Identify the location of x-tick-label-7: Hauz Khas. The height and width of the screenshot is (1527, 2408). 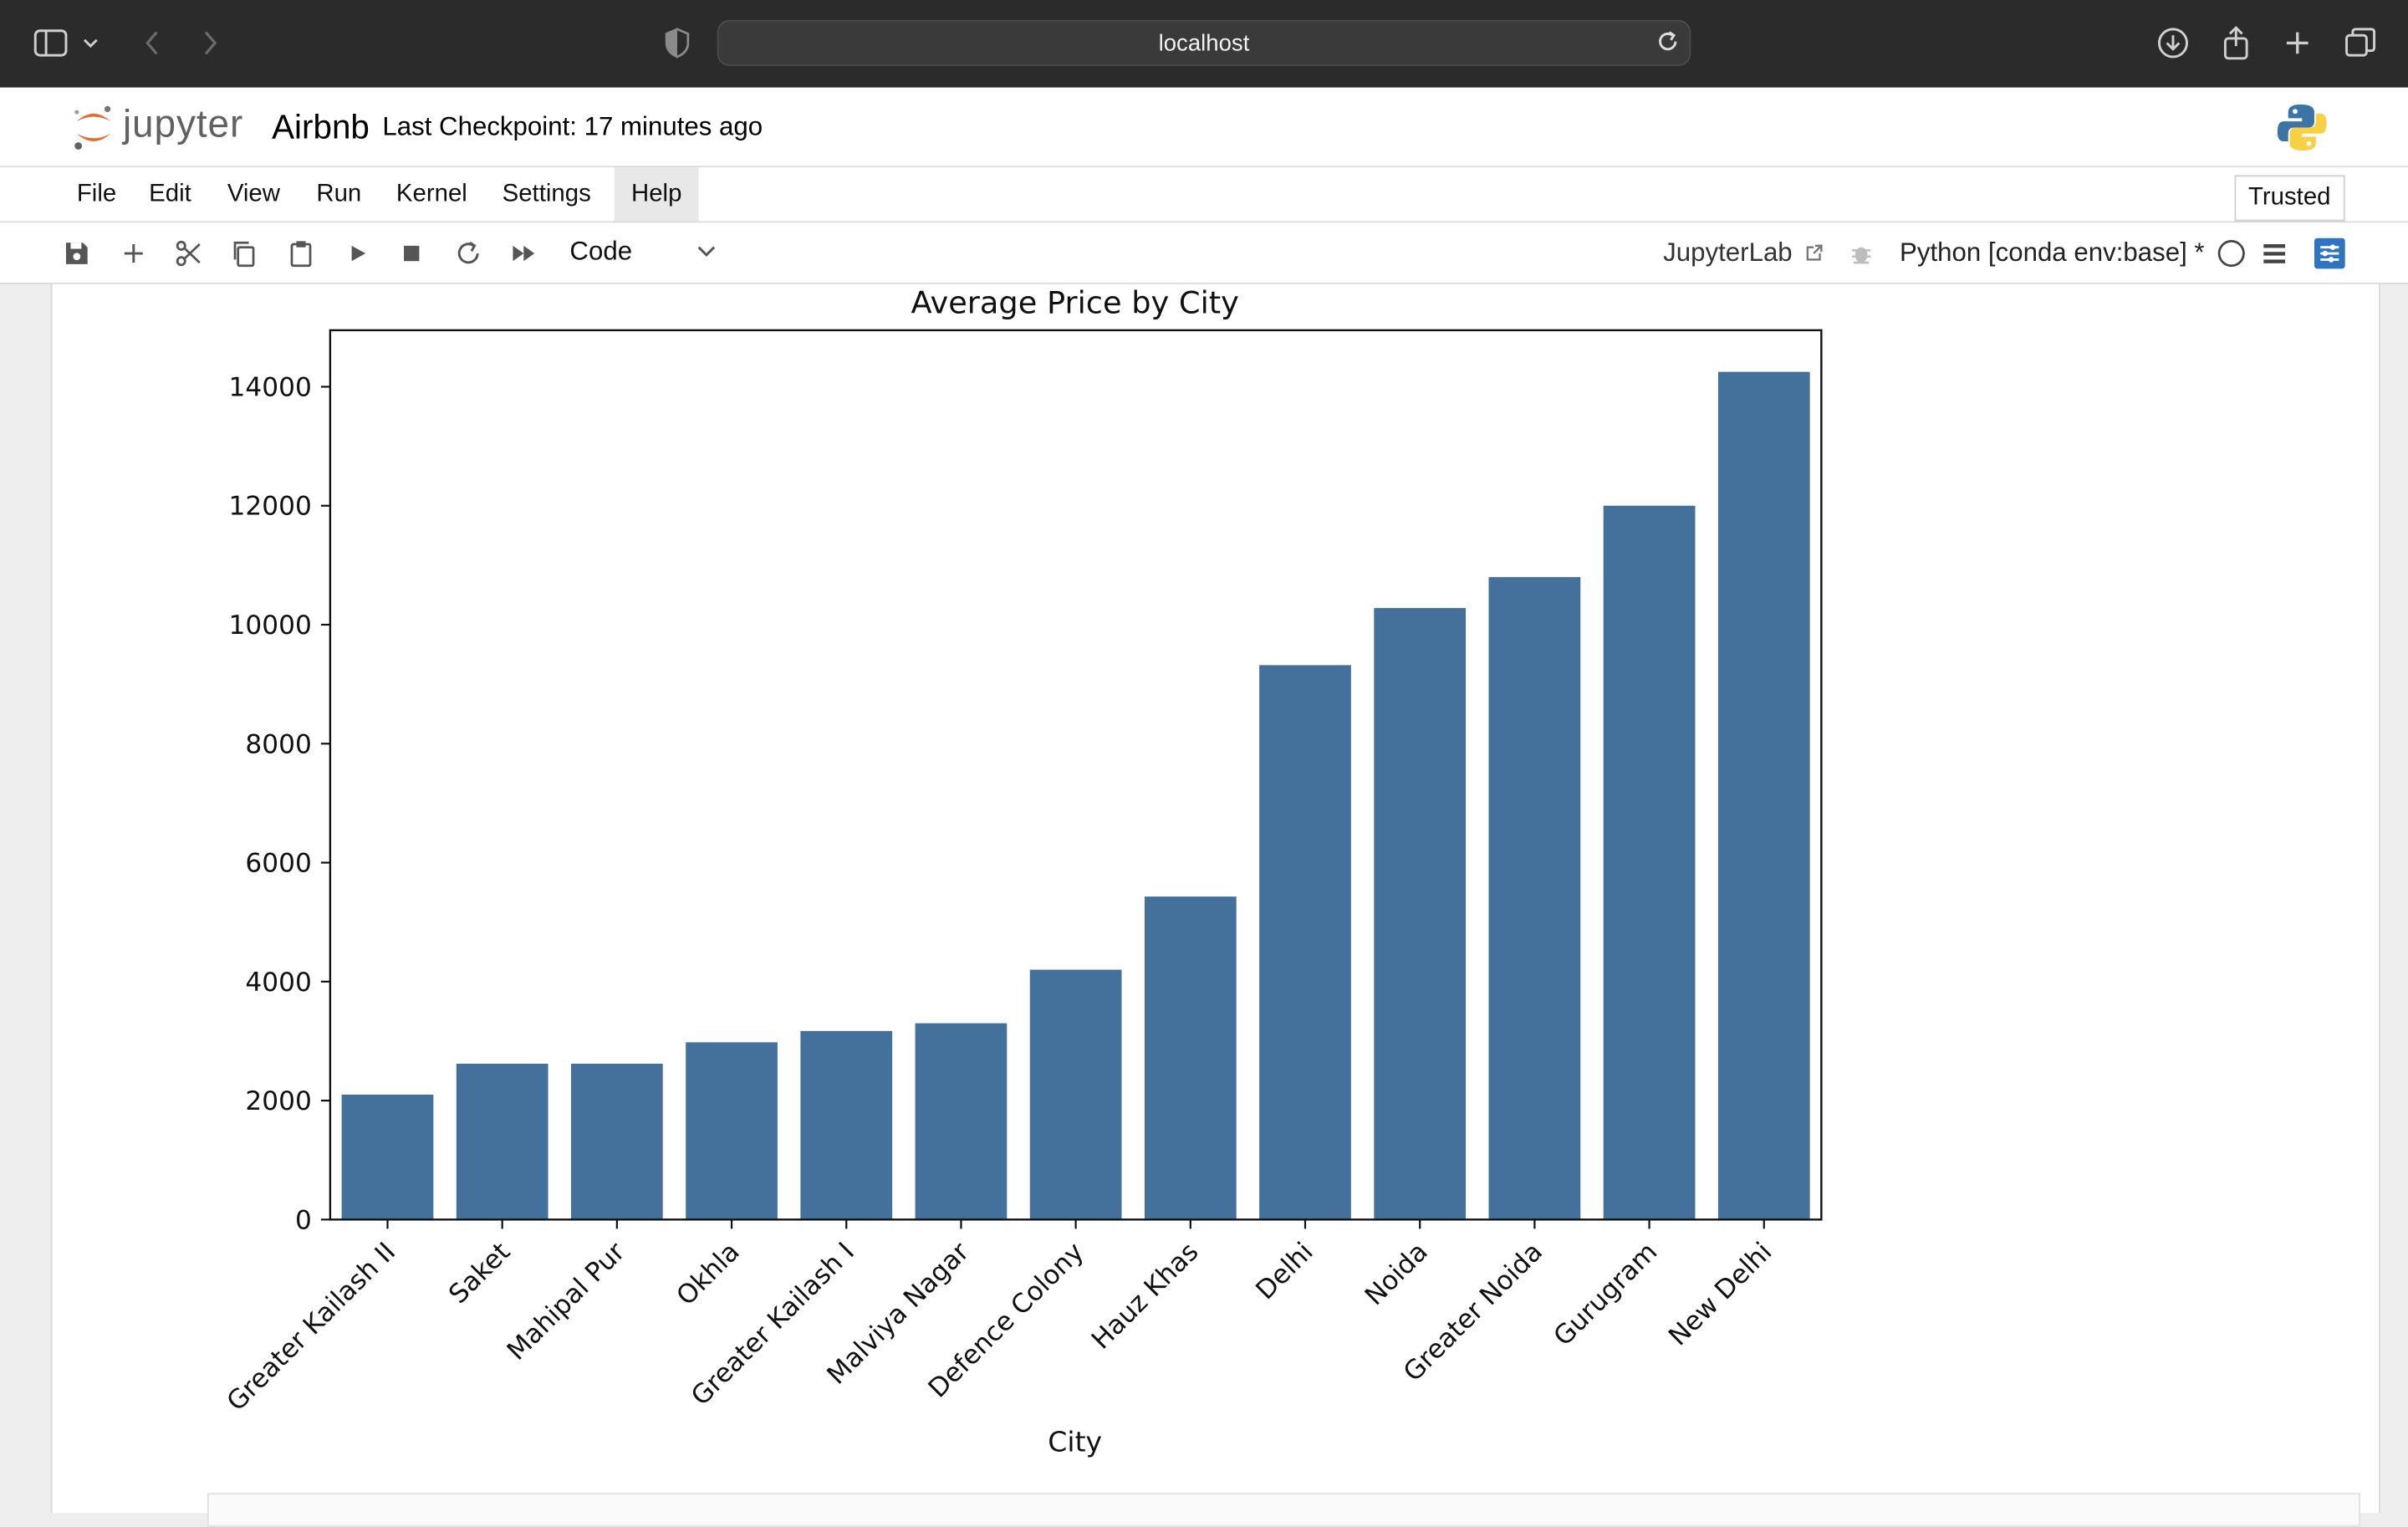
(1145, 1297).